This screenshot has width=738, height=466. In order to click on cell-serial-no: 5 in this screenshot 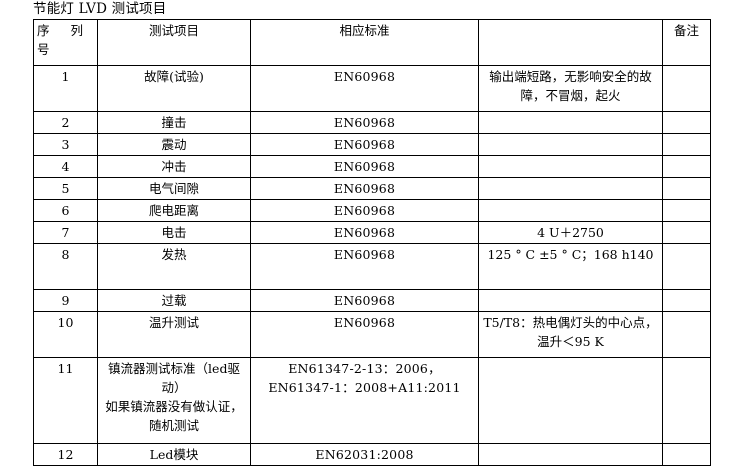, I will do `click(65, 188)`.